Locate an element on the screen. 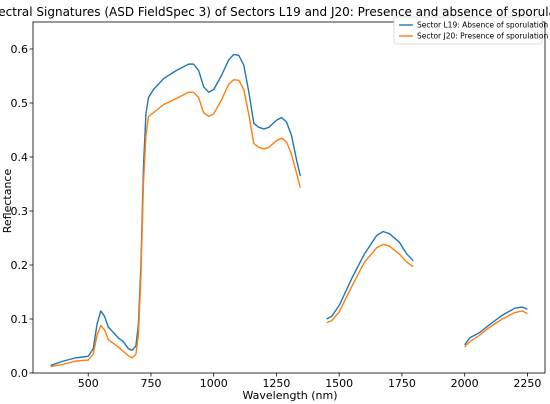 The width and height of the screenshot is (550, 404). x-tick-label: 750 is located at coordinates (150, 383).